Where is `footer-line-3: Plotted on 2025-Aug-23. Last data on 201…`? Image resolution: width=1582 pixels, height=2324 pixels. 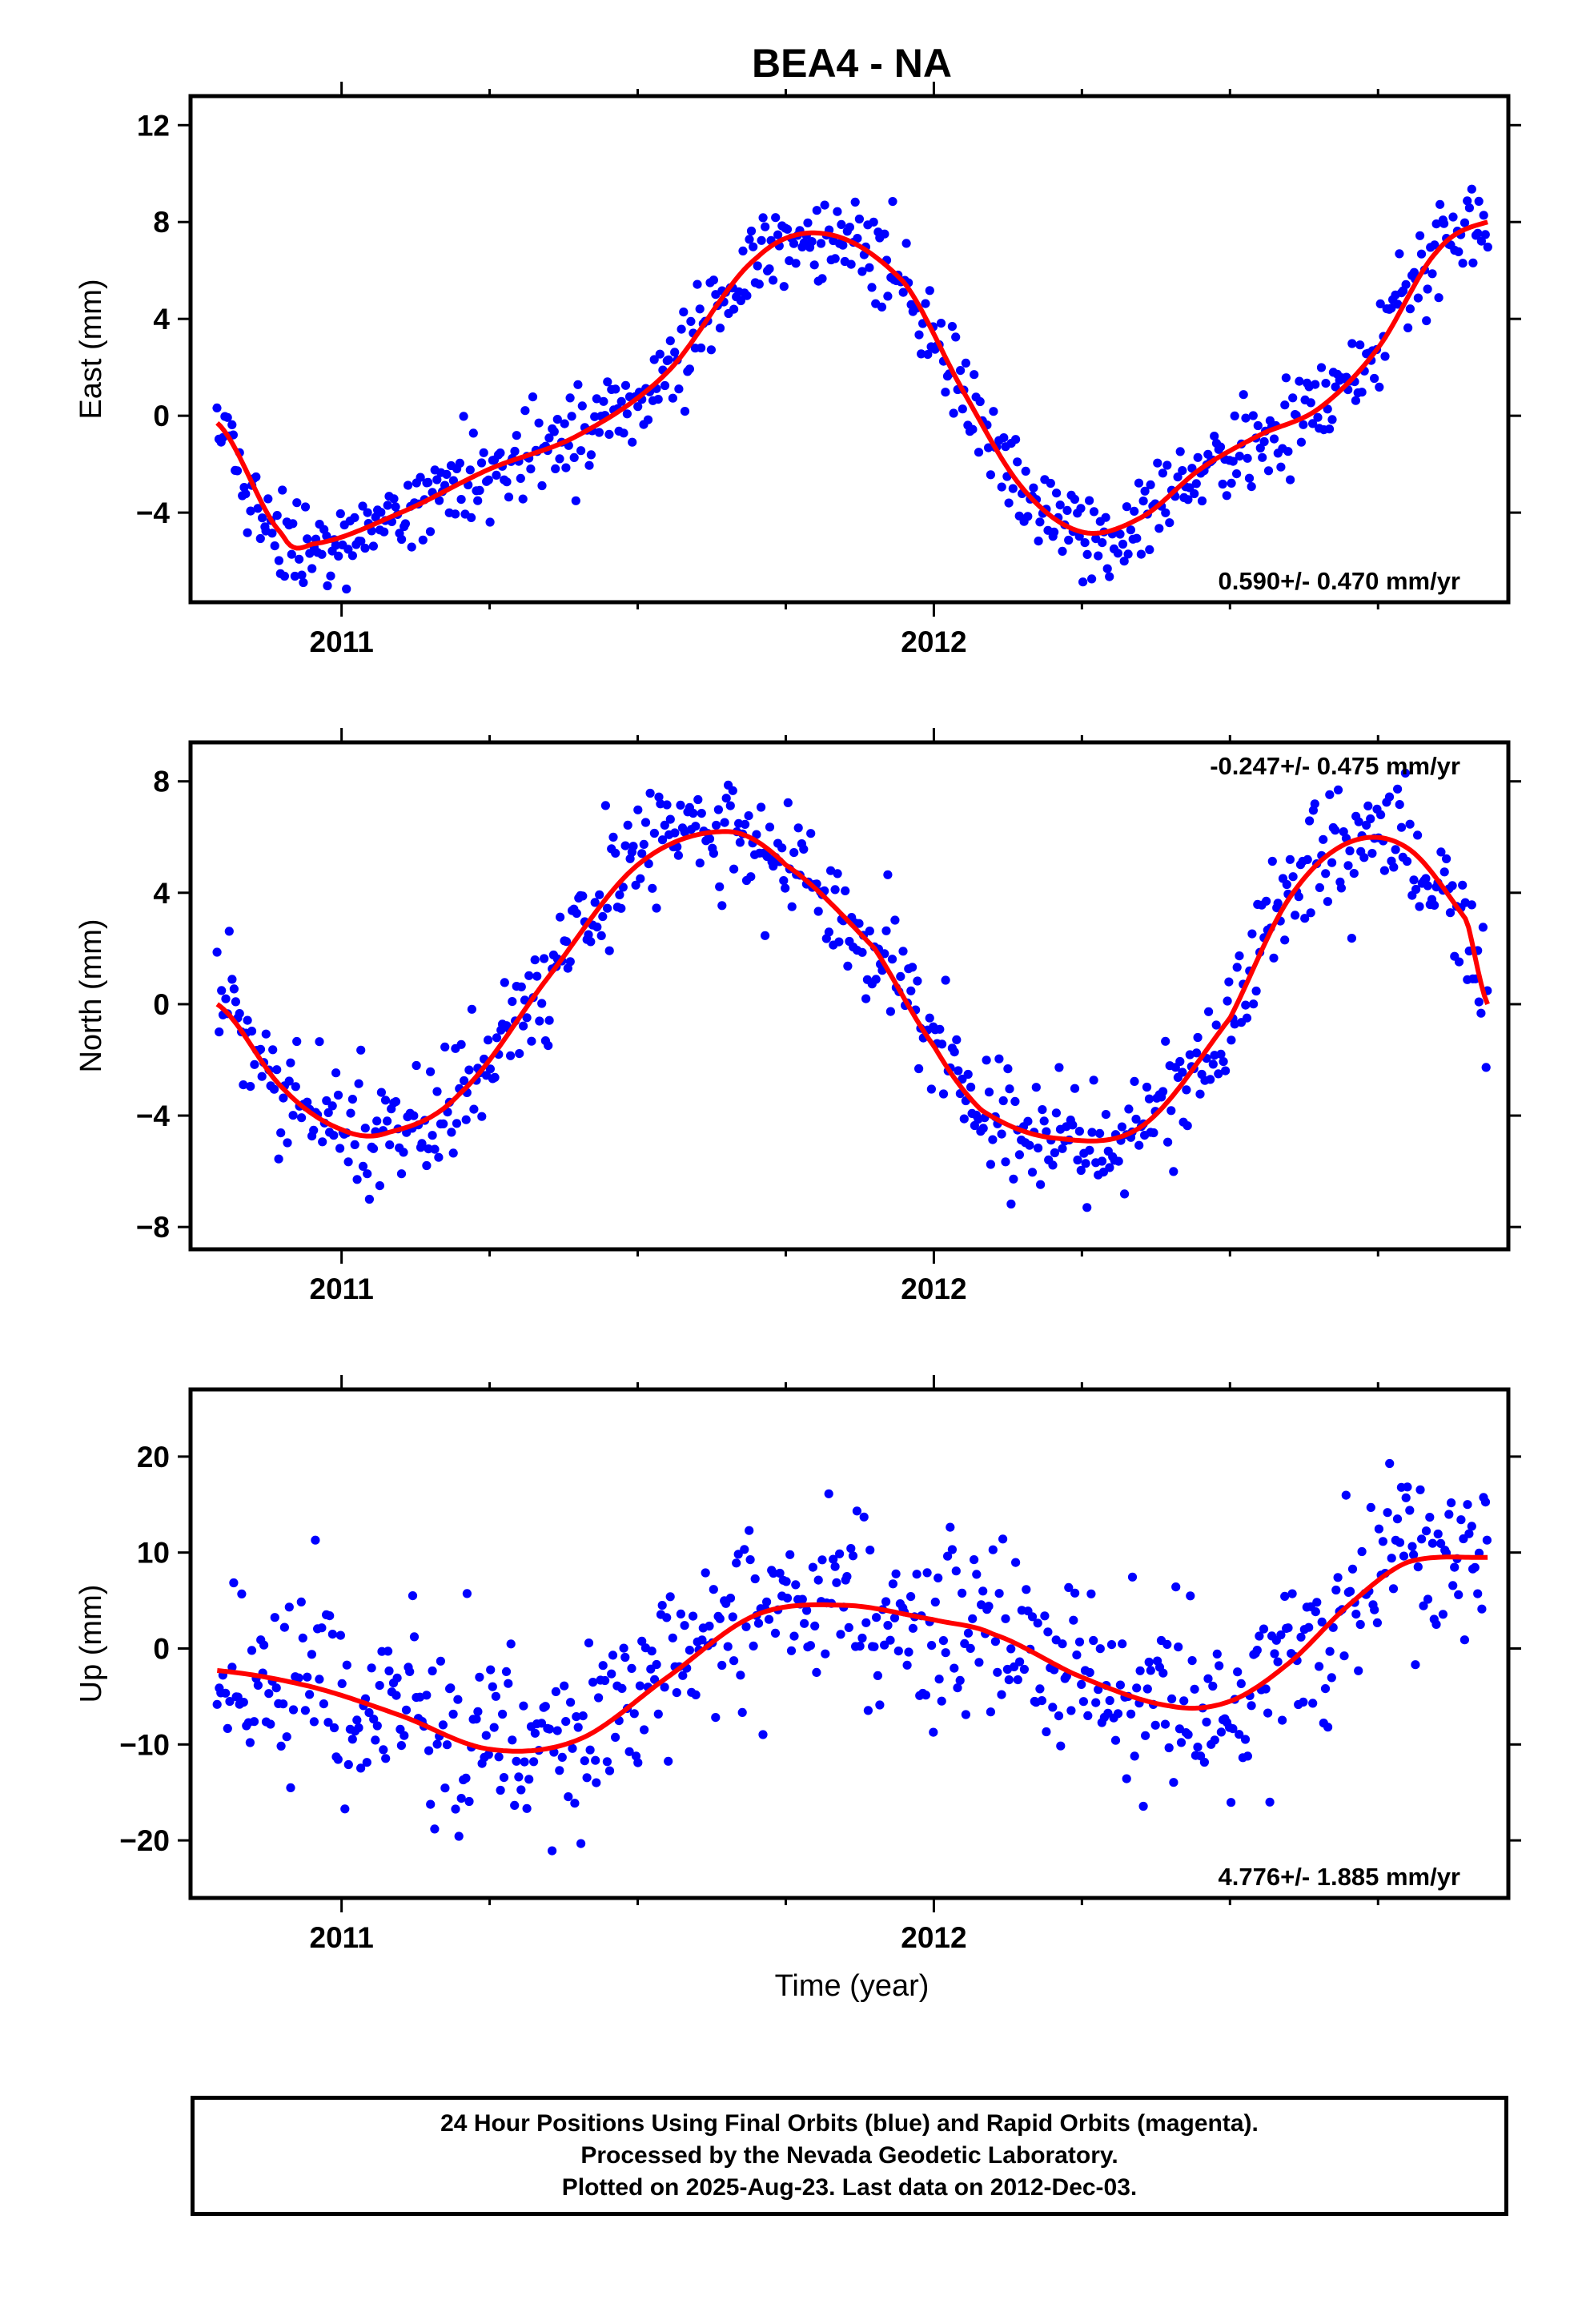
footer-line-3: Plotted on 2025-Aug-23. Last data on 201… is located at coordinates (849, 2187).